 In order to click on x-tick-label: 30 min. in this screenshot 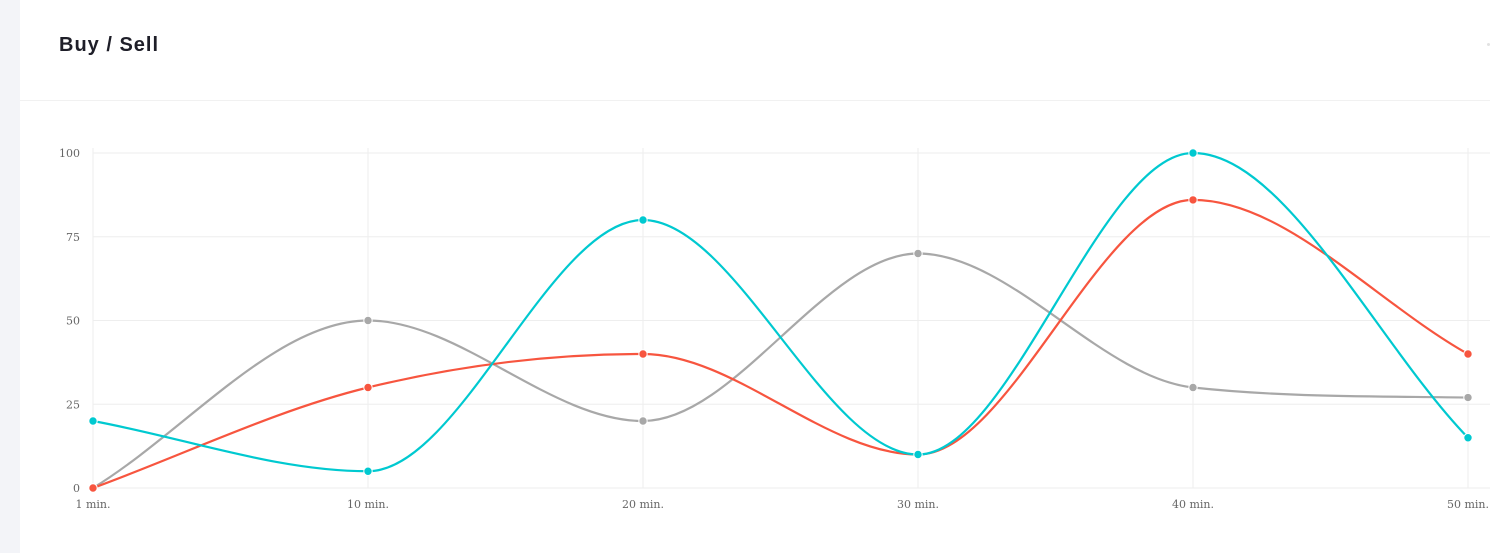, I will do `click(918, 504)`.